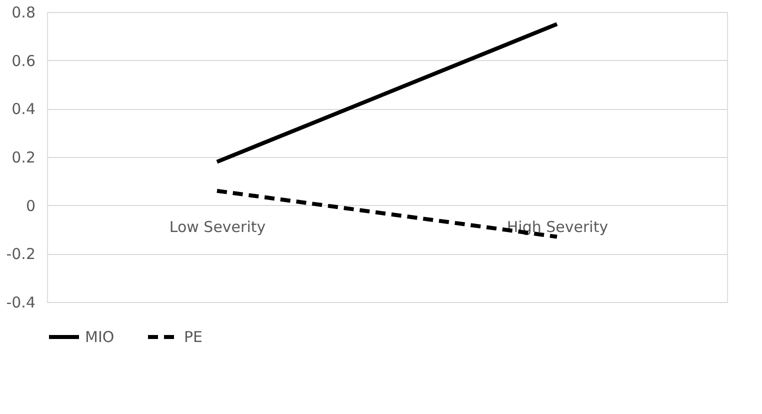 This screenshot has width=762, height=414. What do you see at coordinates (31, 205) in the screenshot?
I see `y-tick-label: 0` at bounding box center [31, 205].